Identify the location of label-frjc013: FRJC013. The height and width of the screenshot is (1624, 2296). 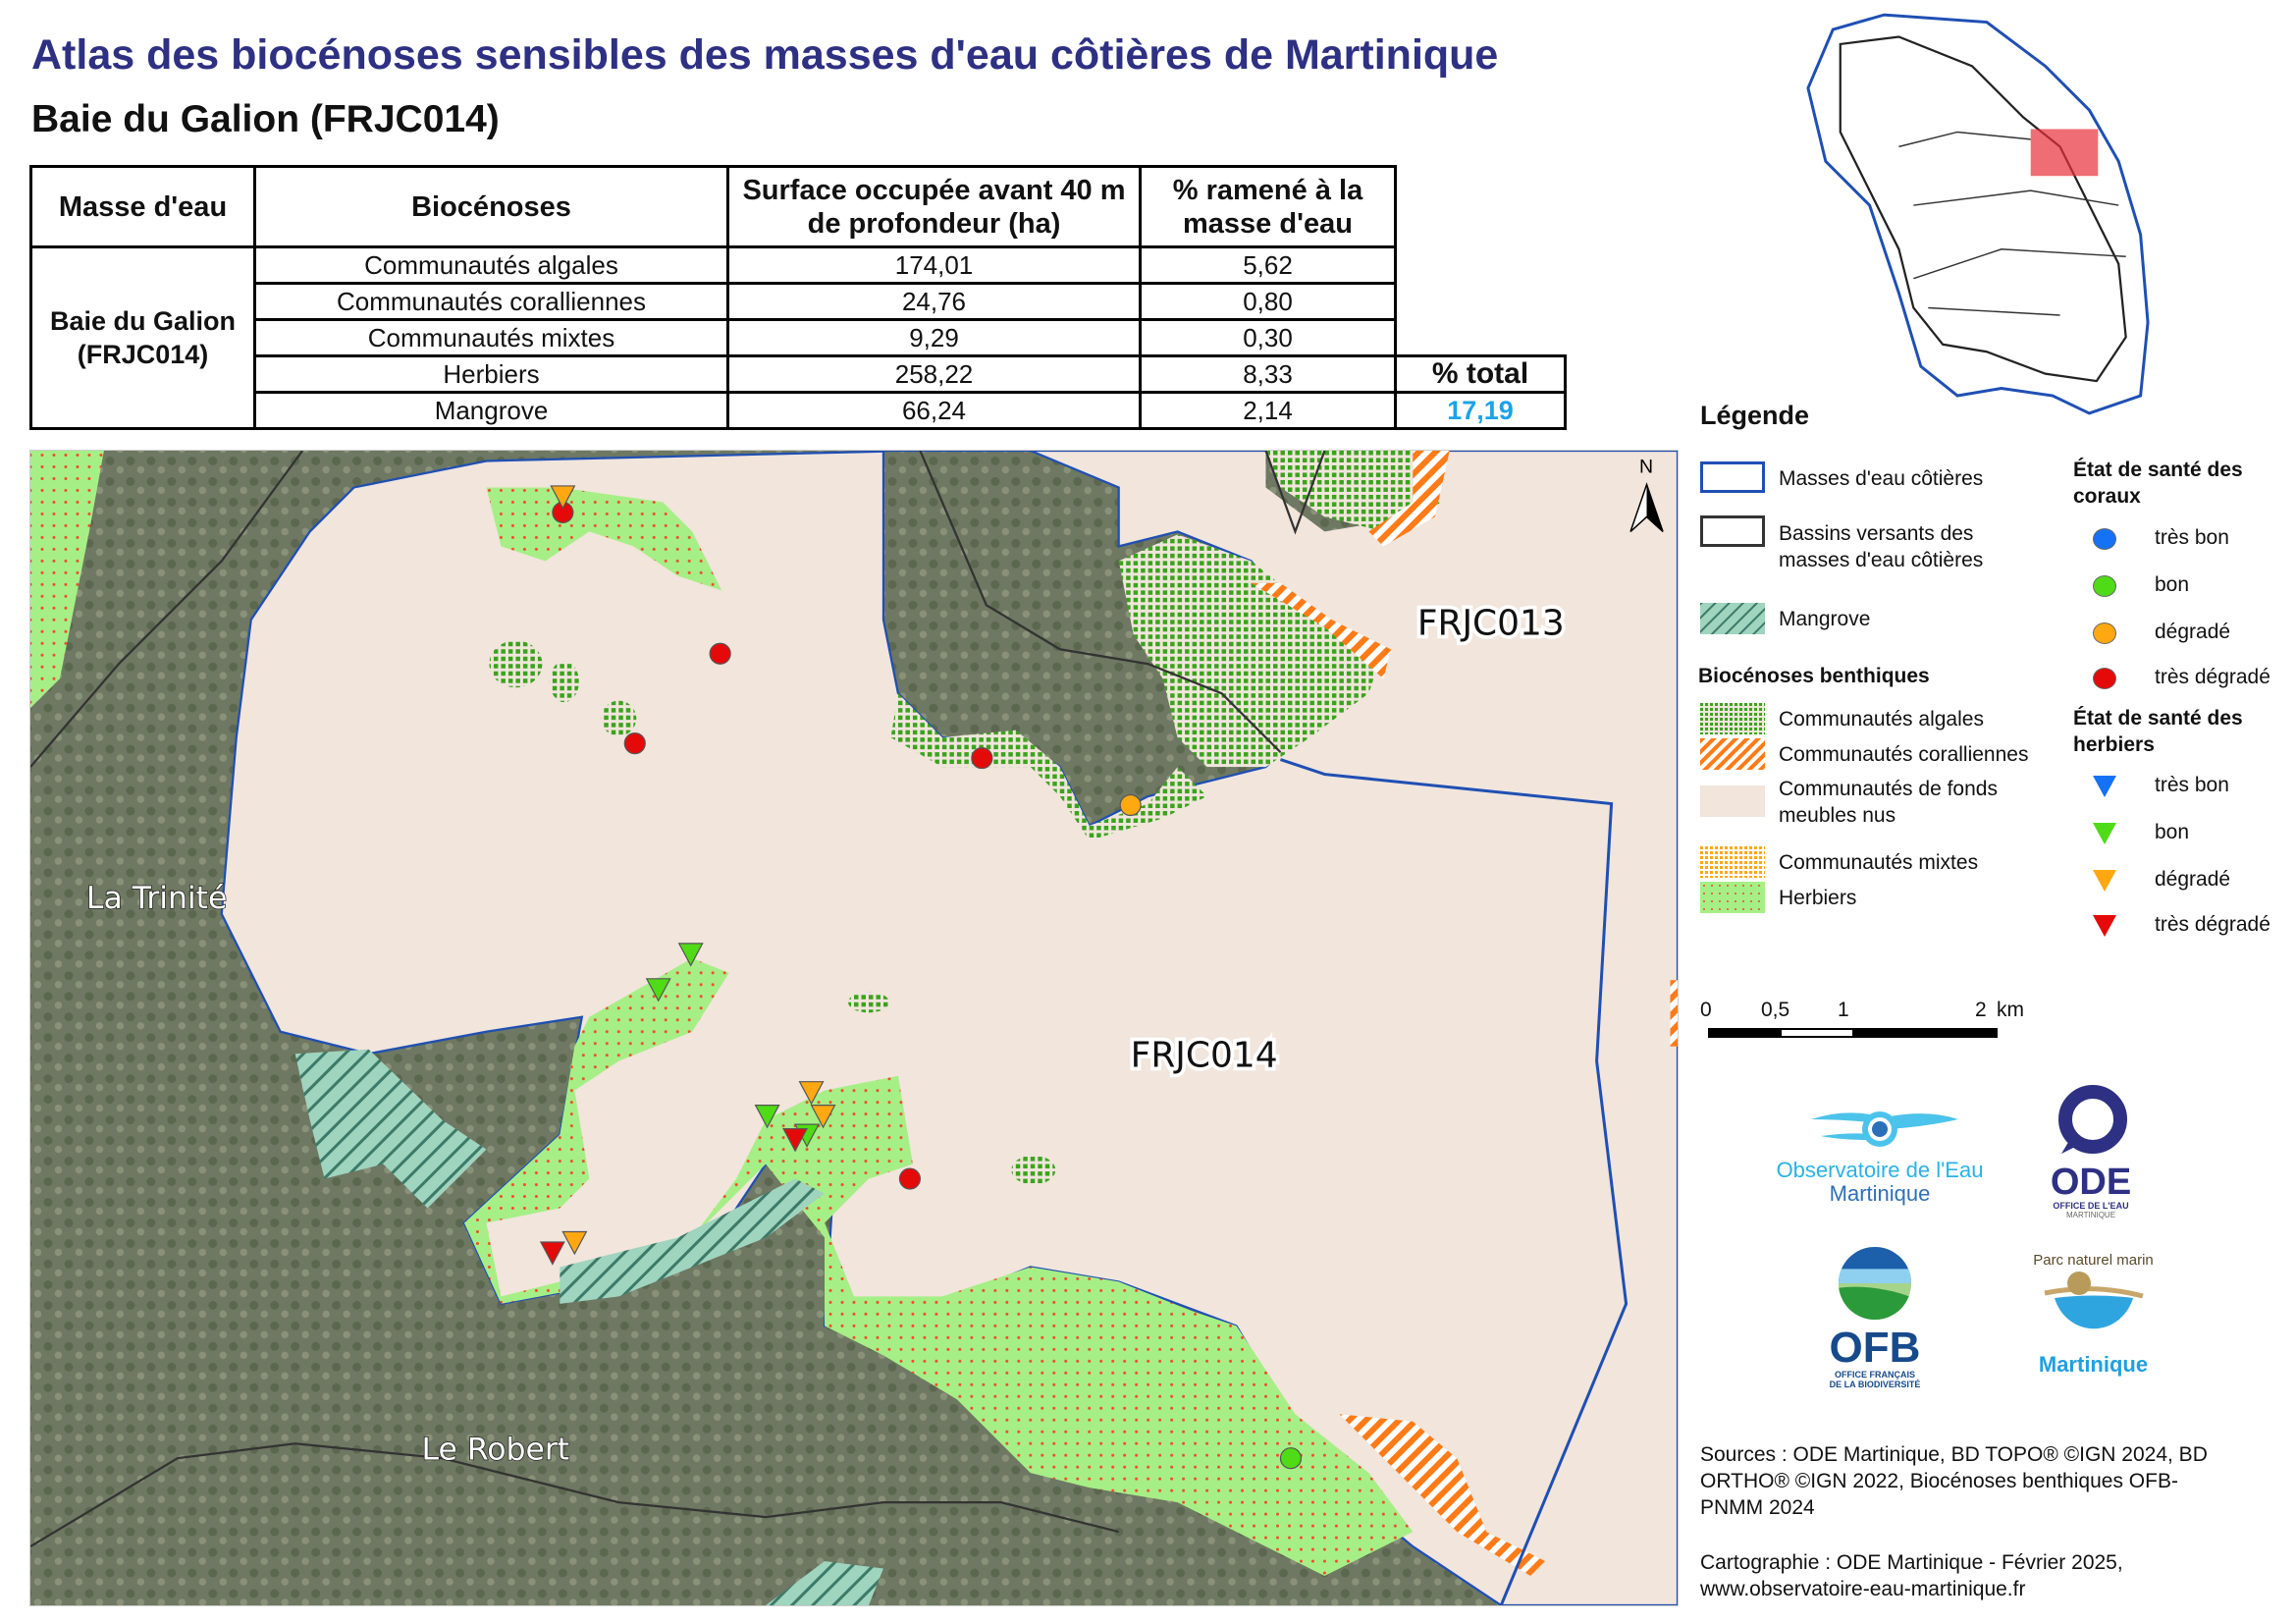
(1491, 623).